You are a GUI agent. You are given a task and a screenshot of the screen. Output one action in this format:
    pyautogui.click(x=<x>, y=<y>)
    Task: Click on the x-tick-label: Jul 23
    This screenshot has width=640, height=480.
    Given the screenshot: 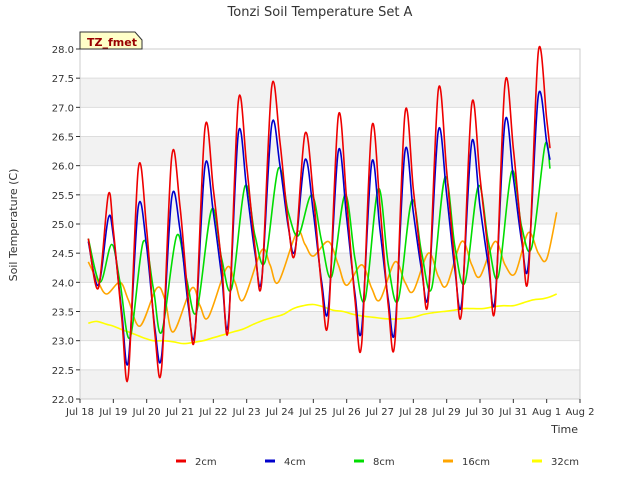 What is the action you would take?
    pyautogui.click(x=246, y=412)
    